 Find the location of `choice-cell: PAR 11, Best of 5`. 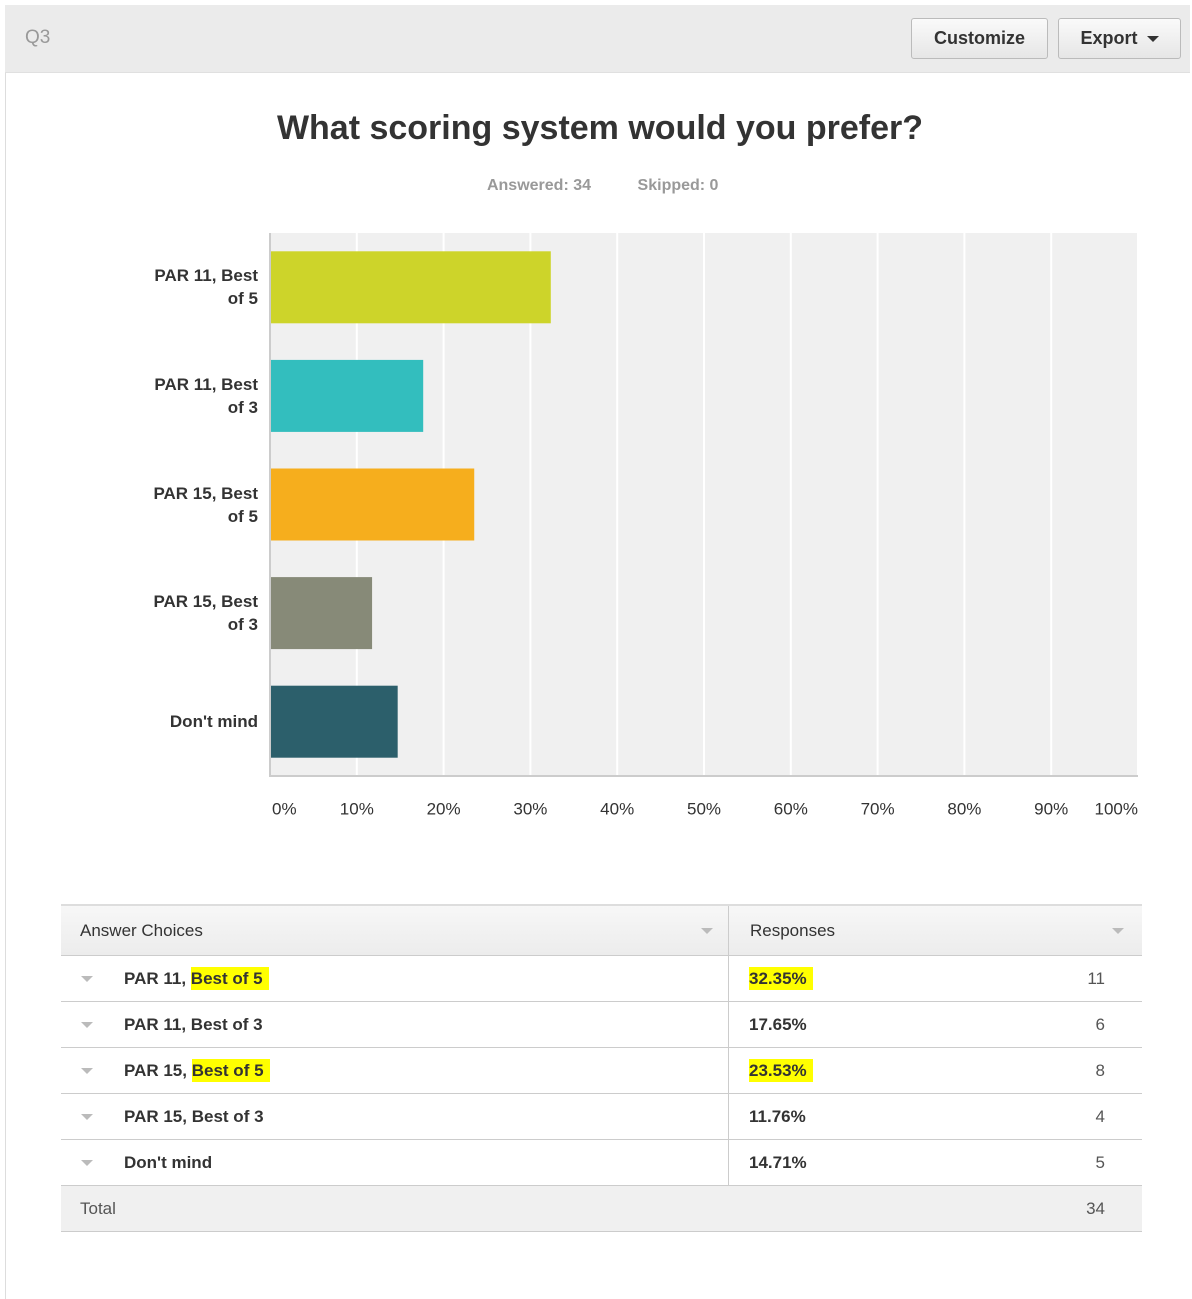

choice-cell: PAR 11, Best of 5 is located at coordinates (395, 978).